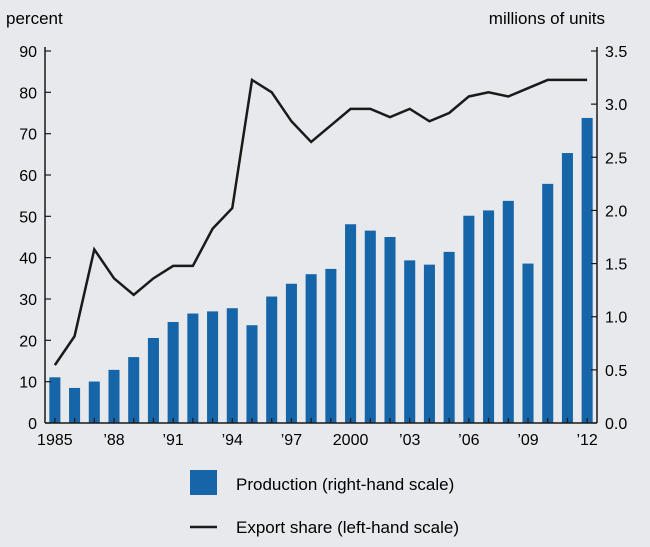 The image size is (650, 547). What do you see at coordinates (173, 372) in the screenshot?
I see `production-bar-1991` at bounding box center [173, 372].